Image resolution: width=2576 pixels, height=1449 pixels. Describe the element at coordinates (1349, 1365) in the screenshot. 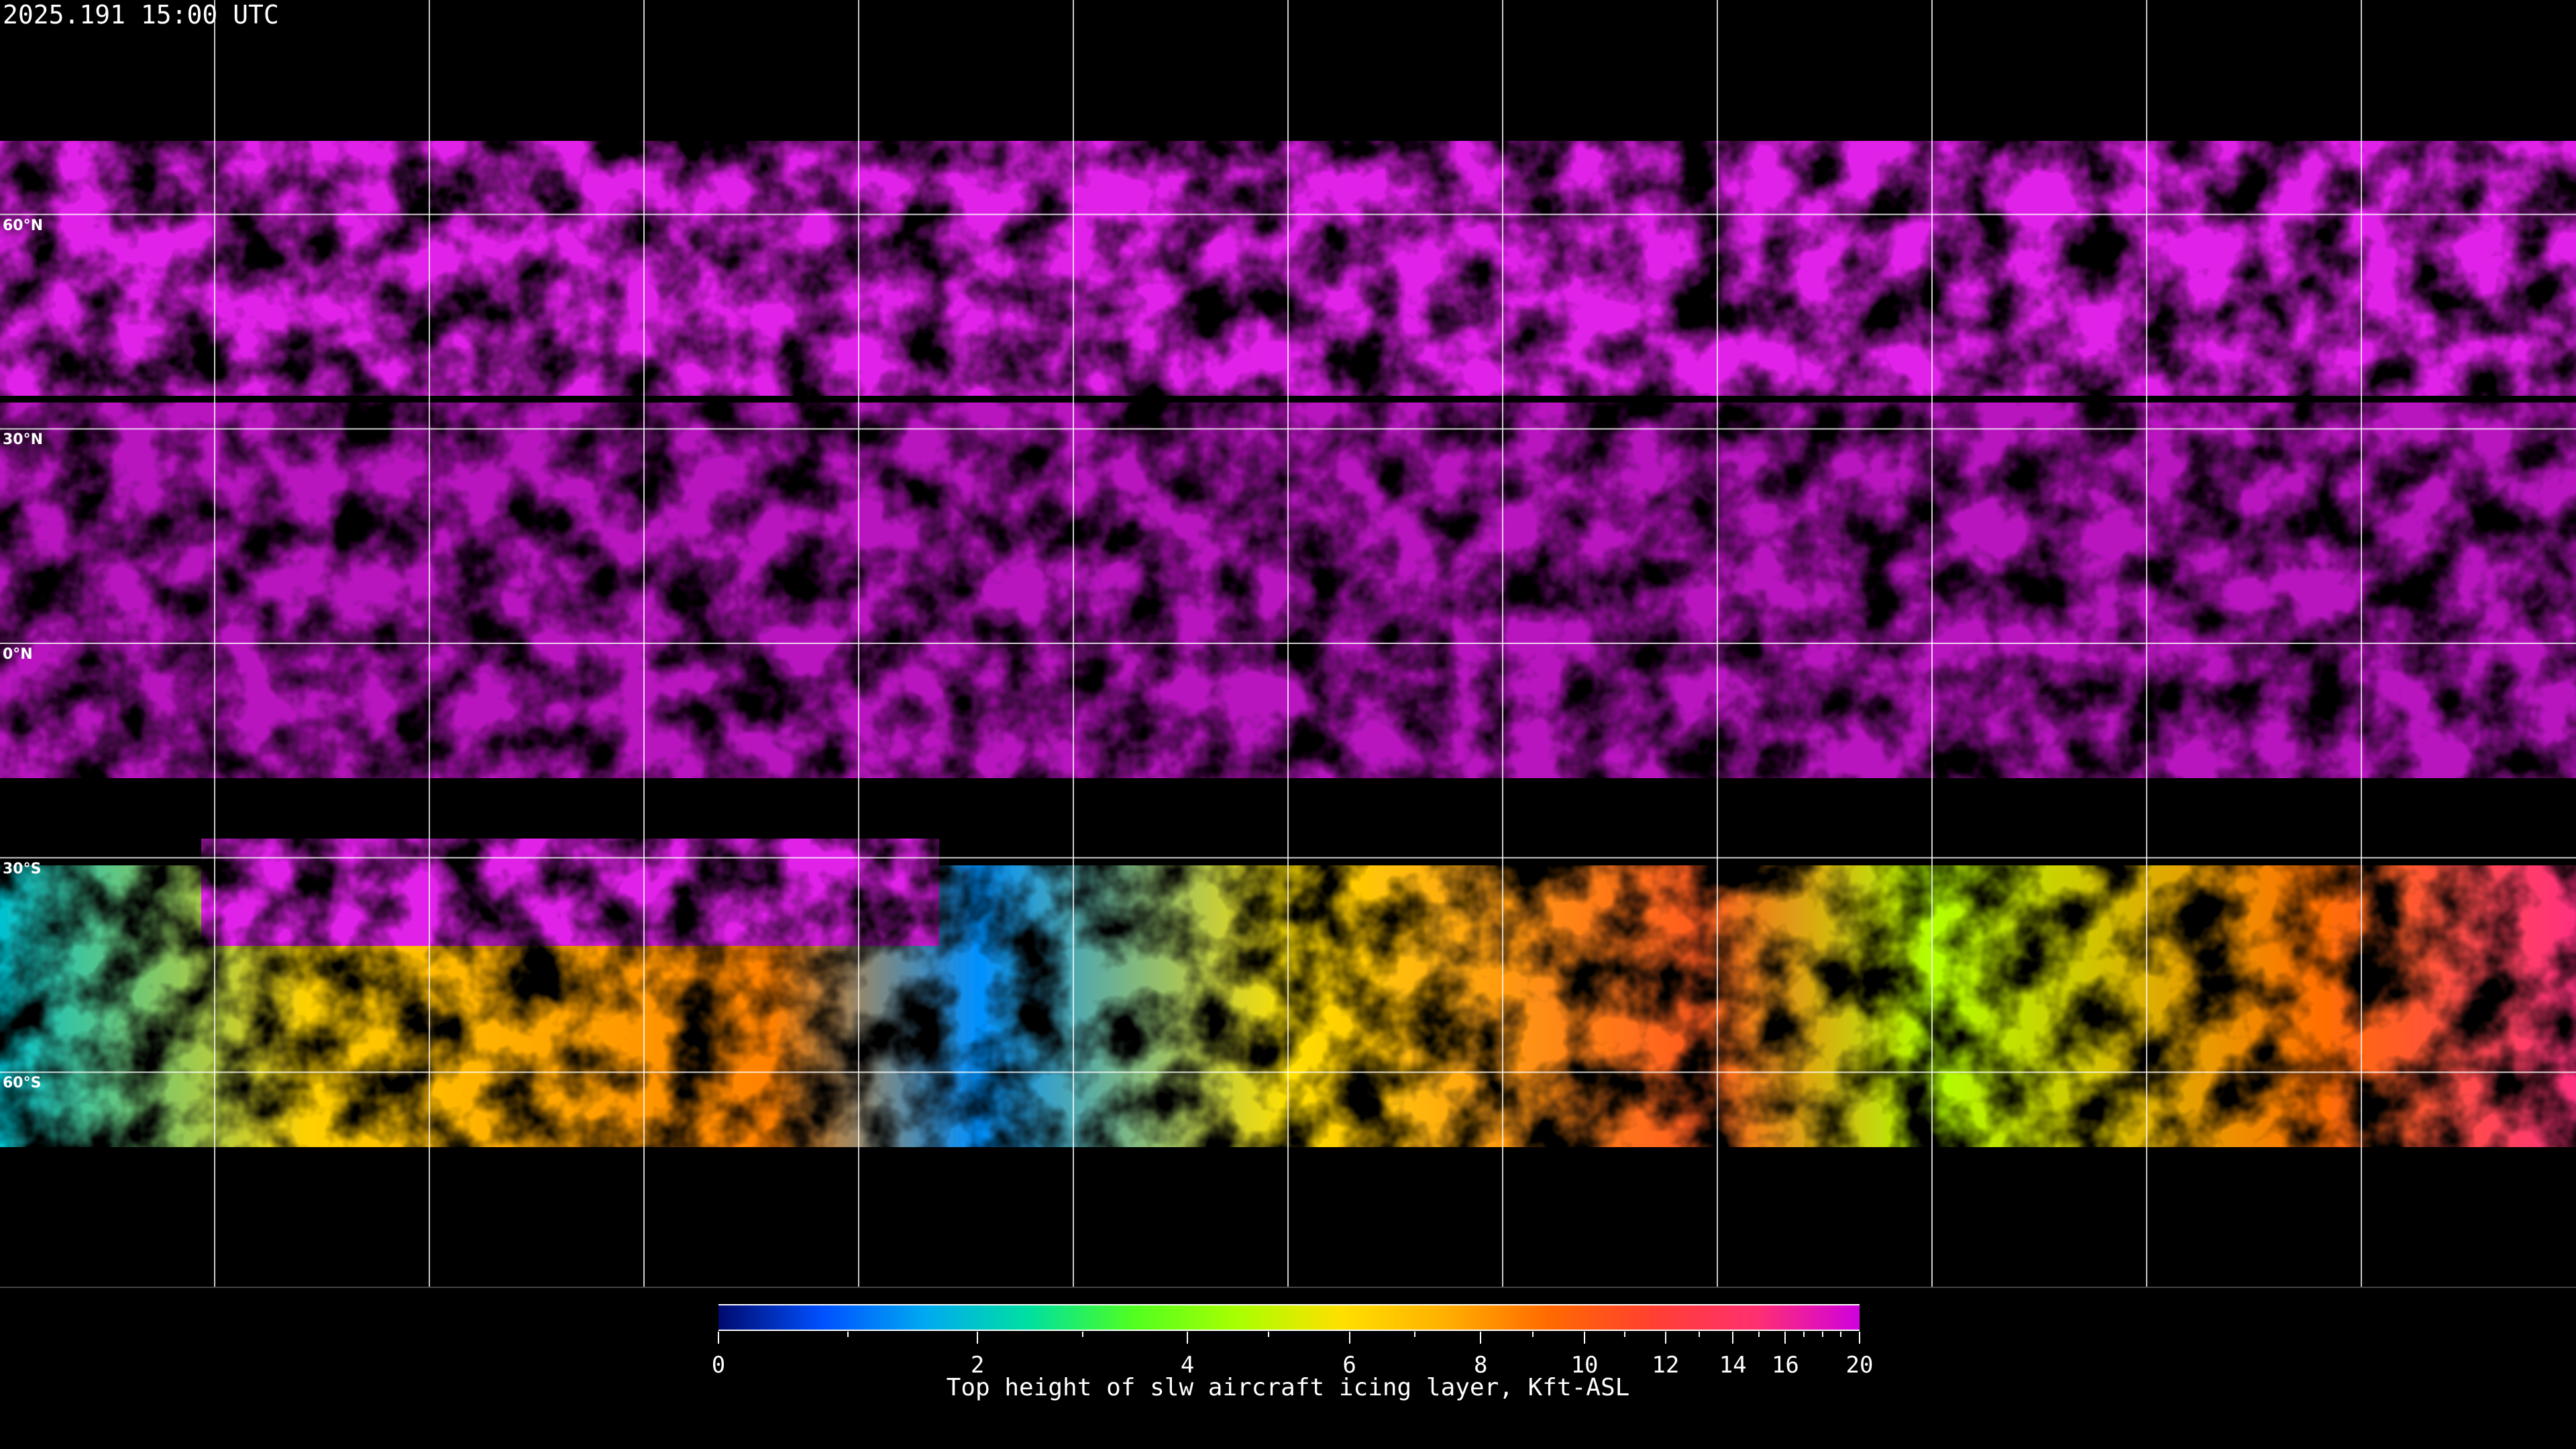

I see `tick-label: 6` at that location.